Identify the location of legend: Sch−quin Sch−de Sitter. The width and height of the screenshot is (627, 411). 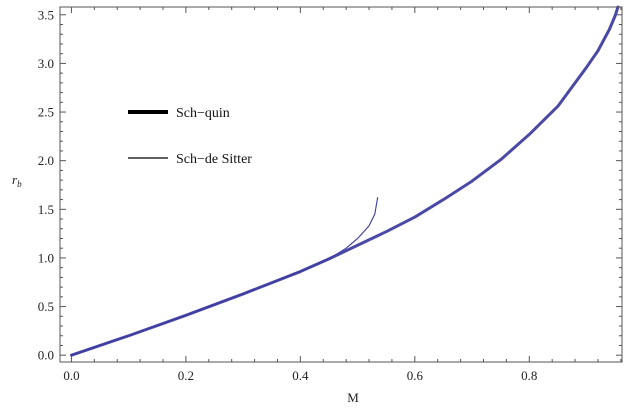
(190, 136).